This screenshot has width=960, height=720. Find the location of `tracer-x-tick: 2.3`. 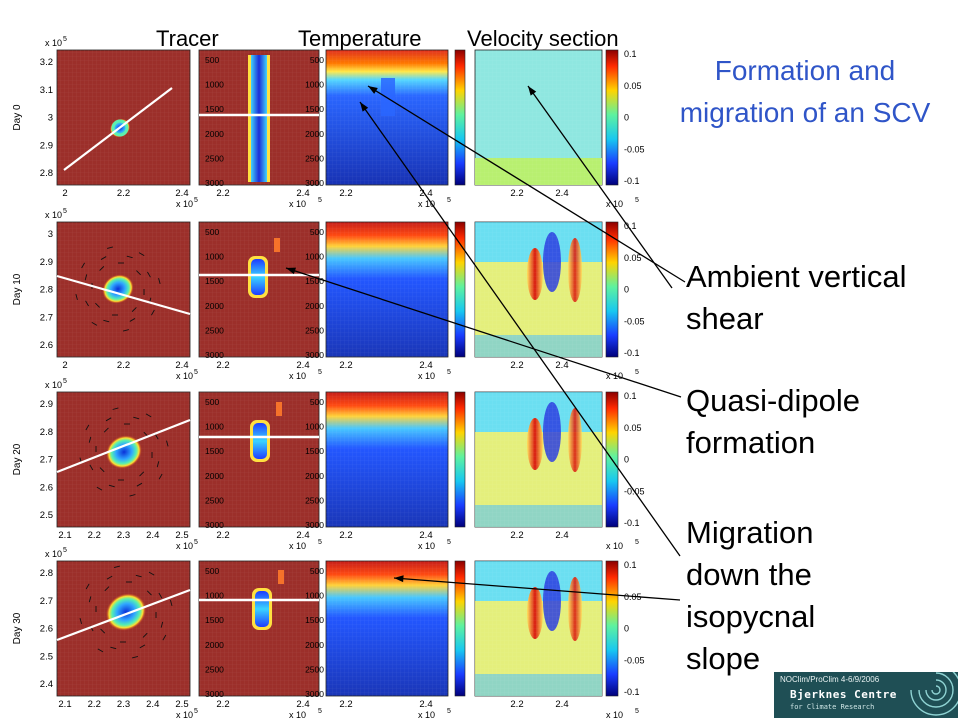

tracer-x-tick: 2.3 is located at coordinates (123, 535).